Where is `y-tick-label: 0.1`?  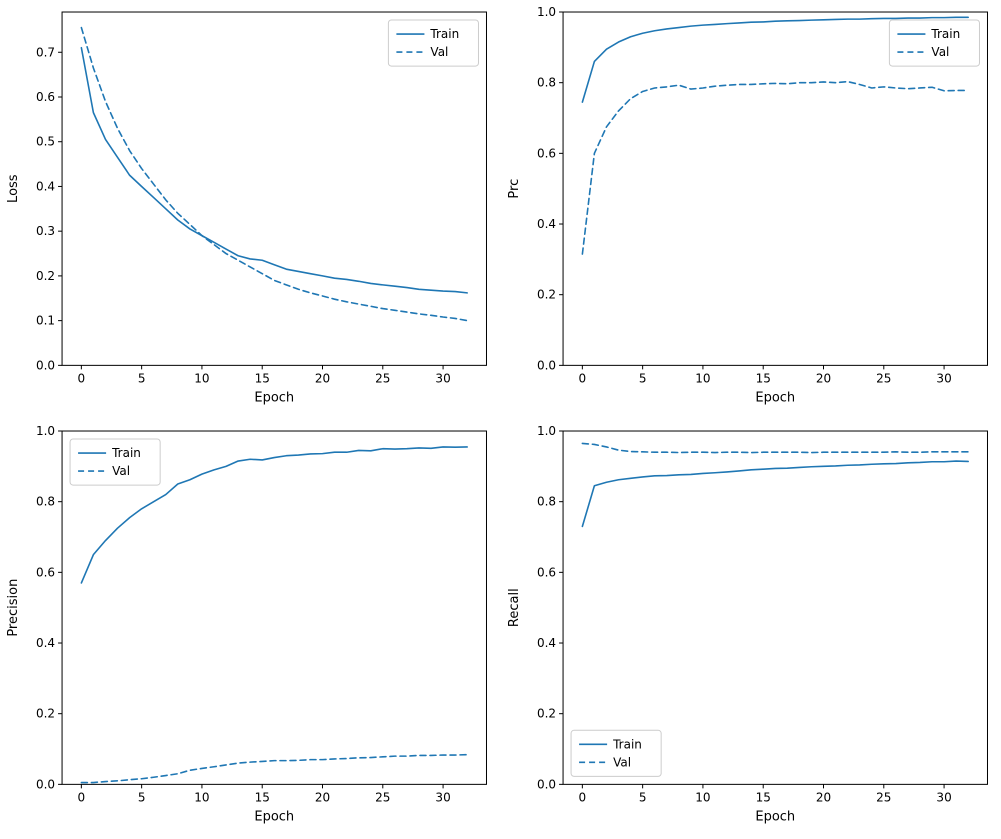
y-tick-label: 0.1 is located at coordinates (45, 321).